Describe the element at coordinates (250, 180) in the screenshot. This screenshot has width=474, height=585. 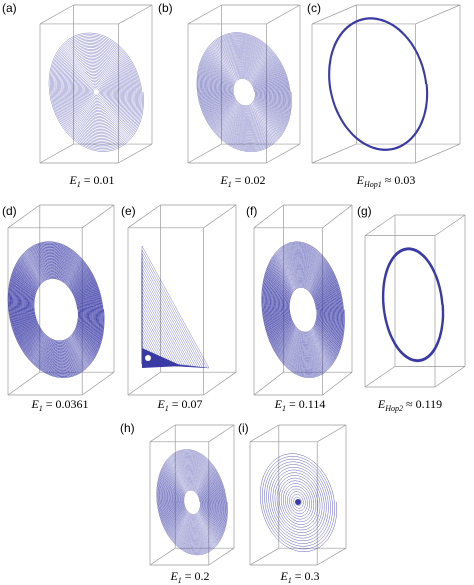
I see `caption-rest: = 0.02` at that location.